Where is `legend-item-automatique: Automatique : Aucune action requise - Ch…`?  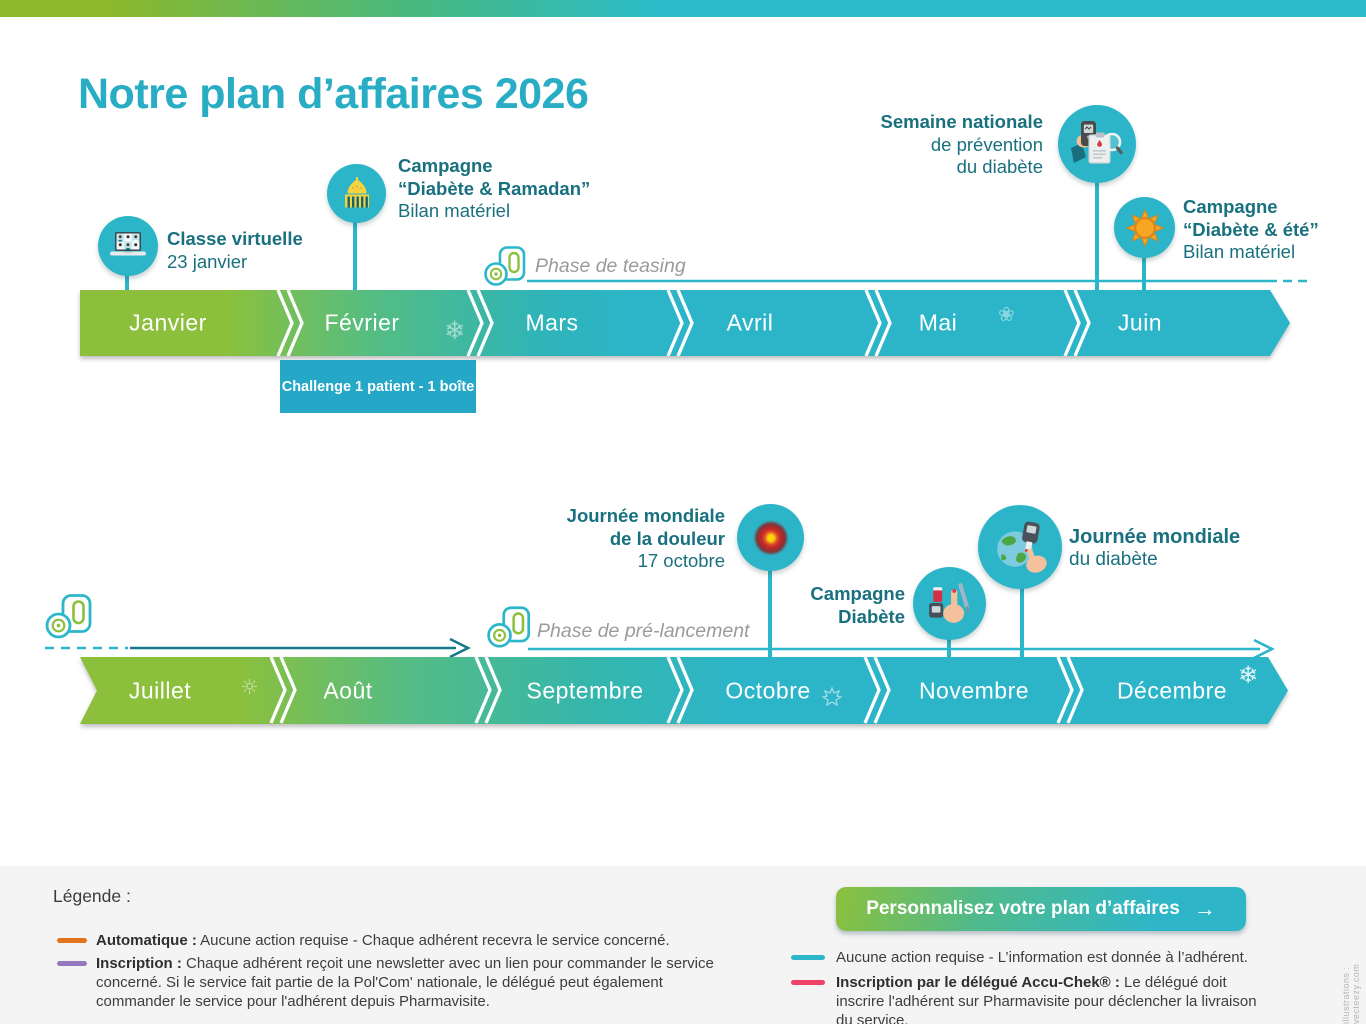
legend-item-automatique: Automatique : Aucune action requise - Ch… is located at coordinates (441, 940).